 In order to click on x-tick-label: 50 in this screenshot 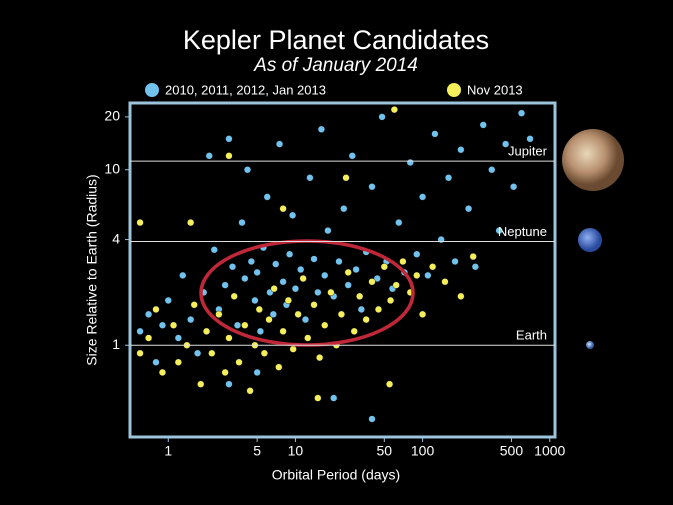, I will do `click(385, 451)`.